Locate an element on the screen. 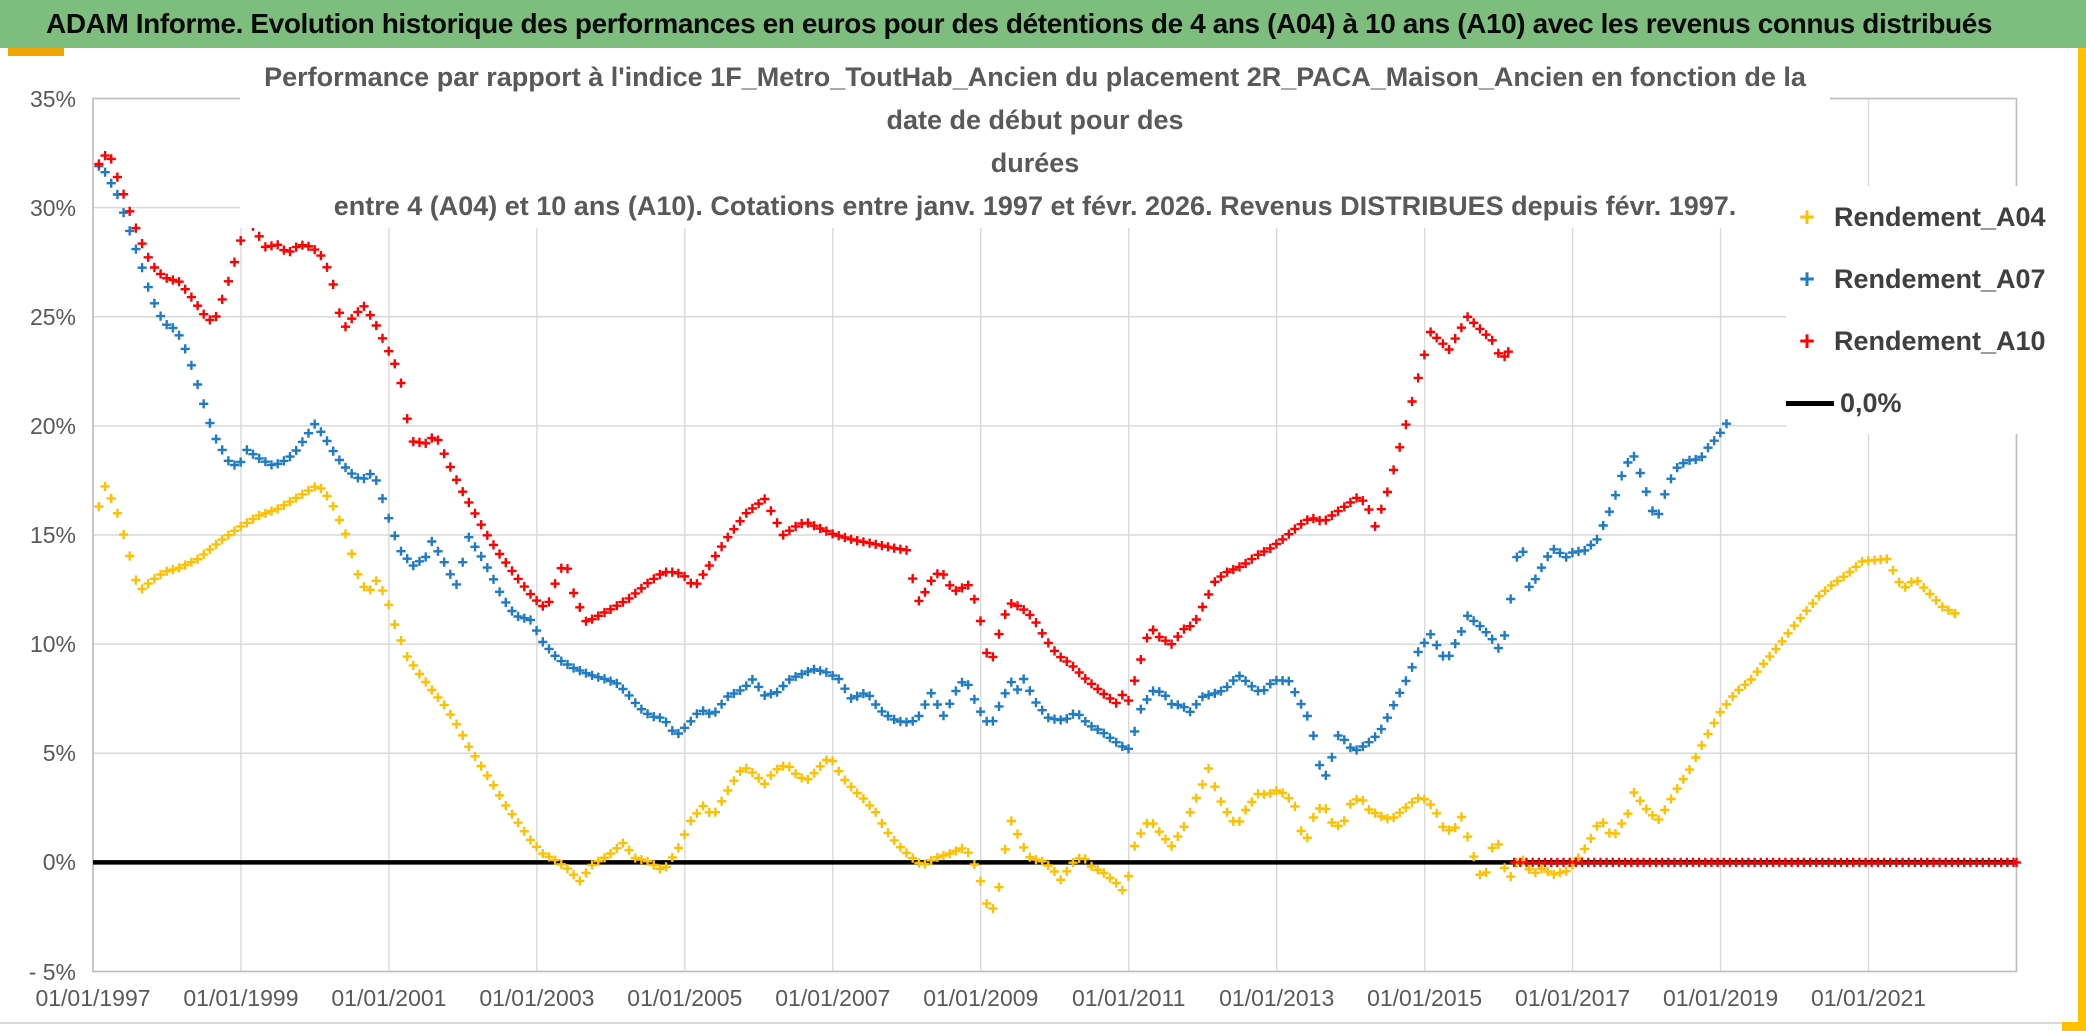  legend-label: Rendement_A04 is located at coordinates (1940, 216).